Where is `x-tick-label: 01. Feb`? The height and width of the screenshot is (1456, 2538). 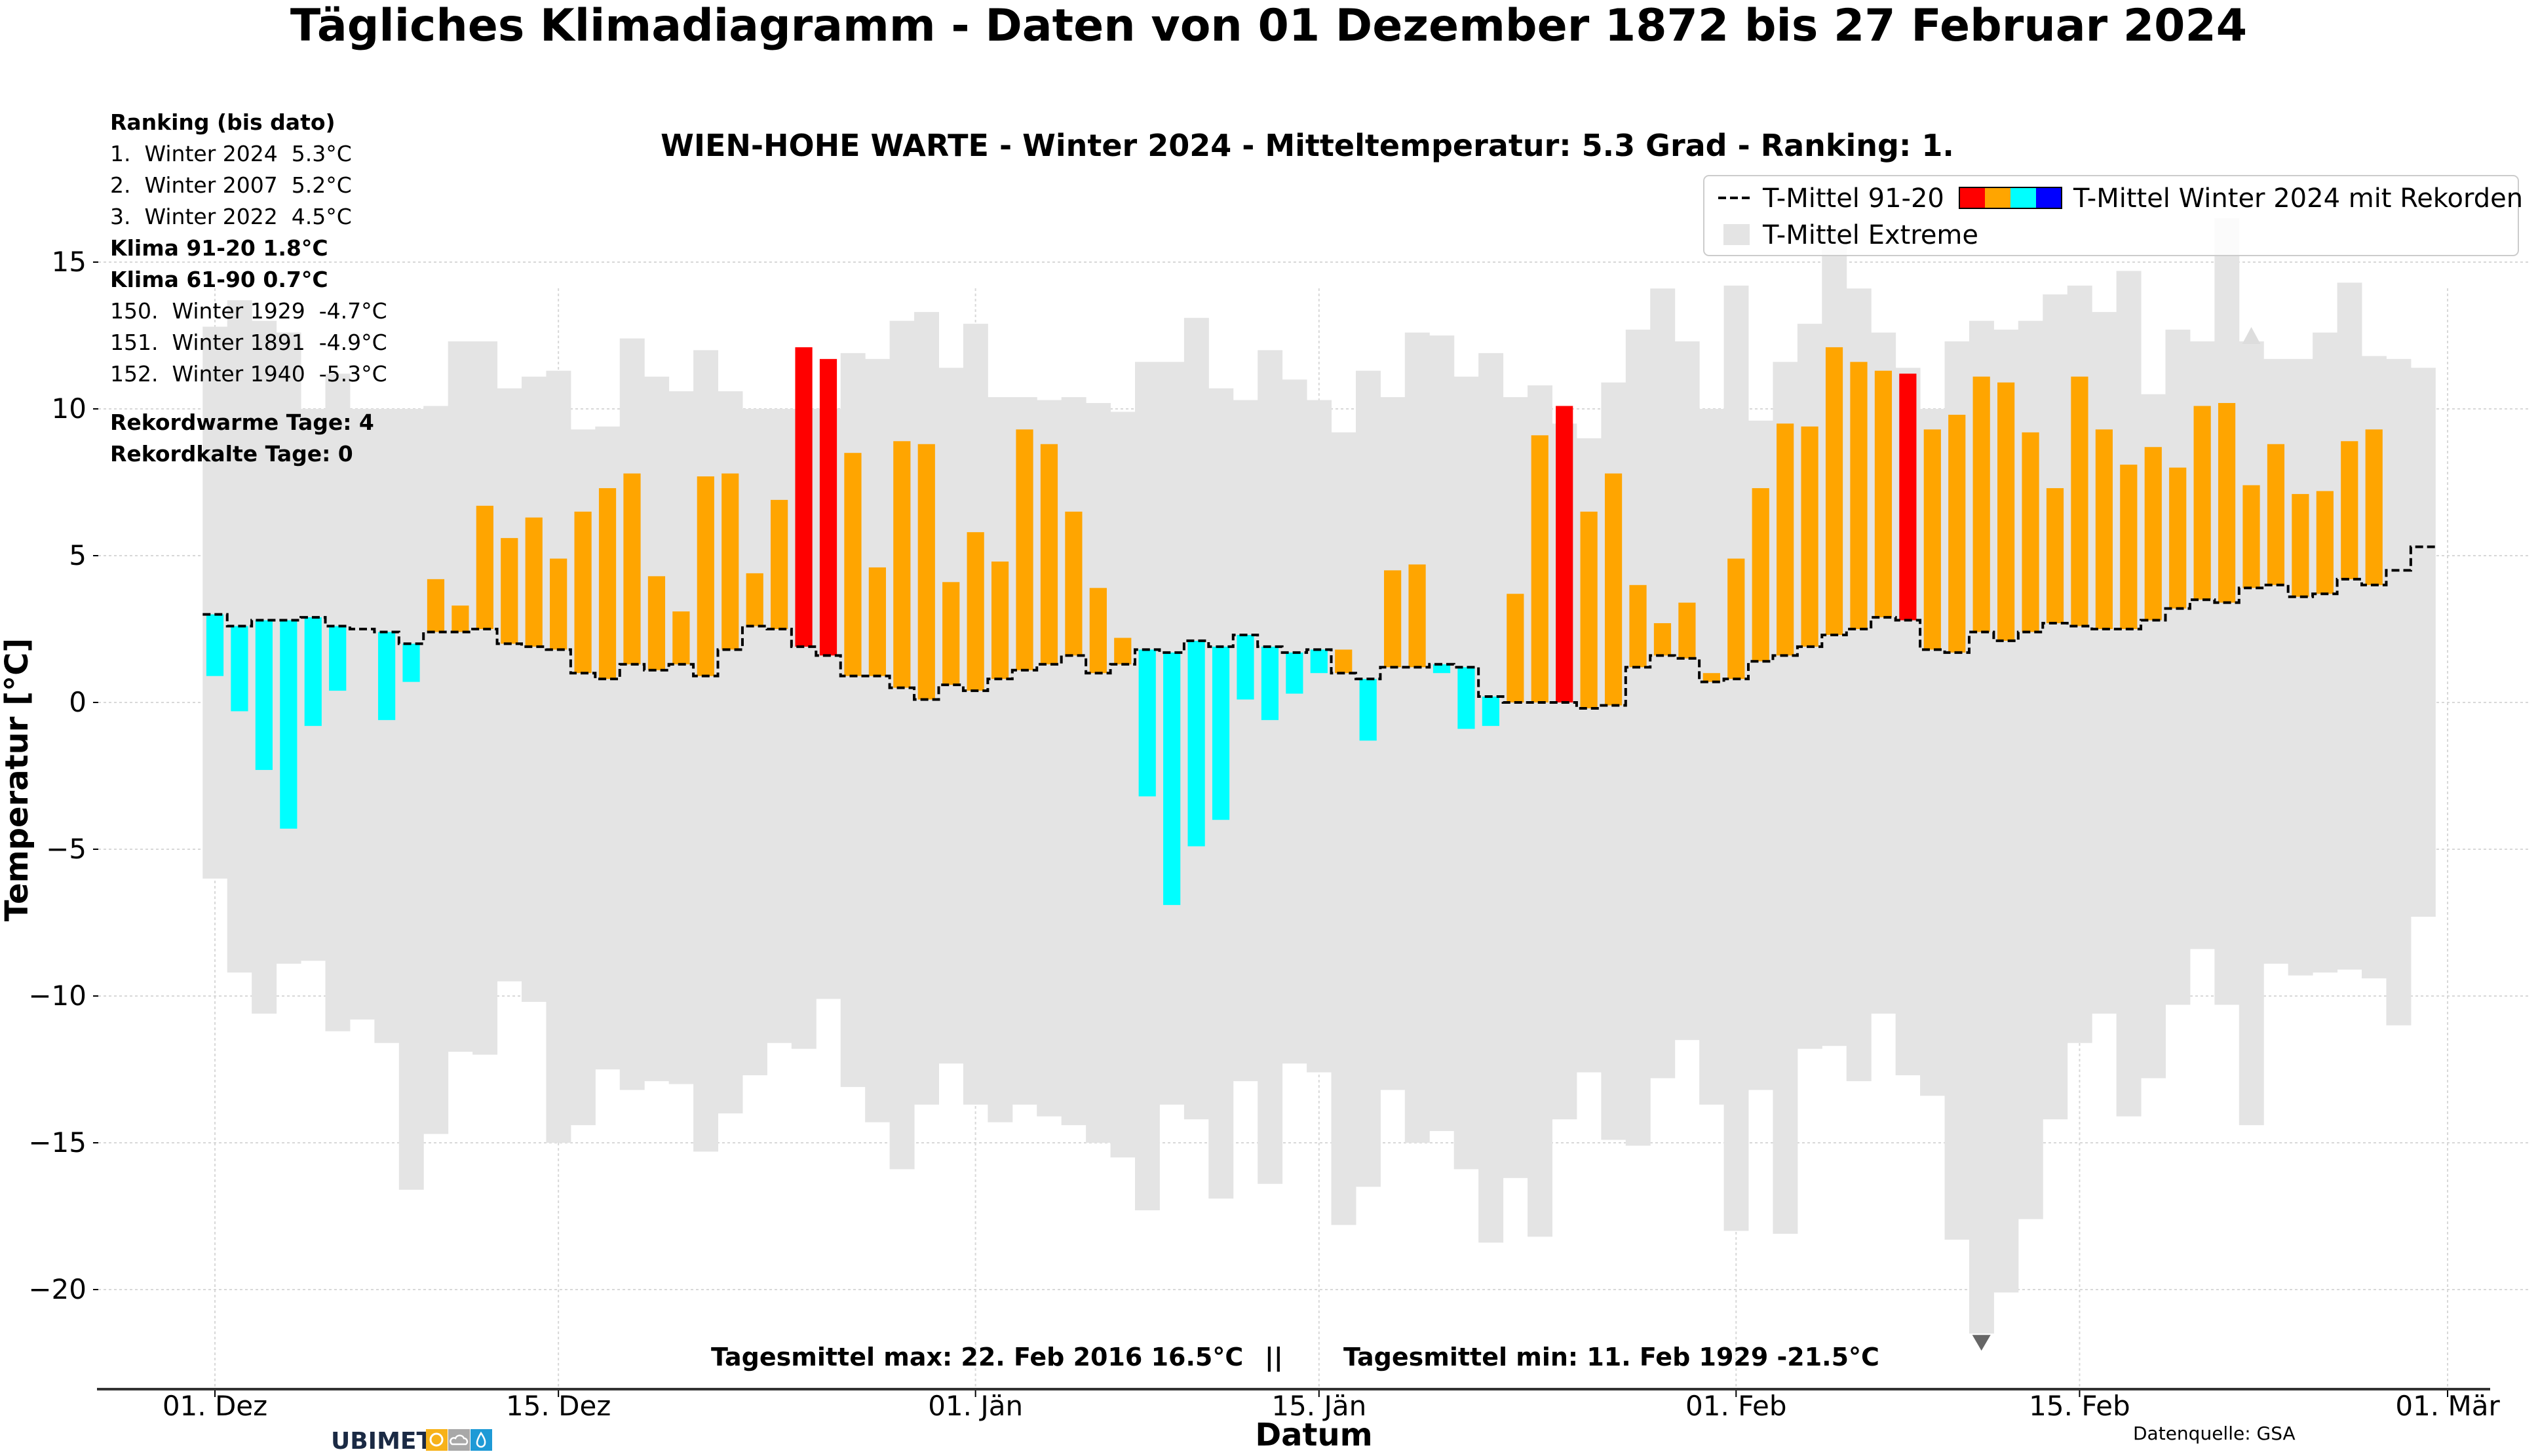
x-tick-label: 01. Feb is located at coordinates (1736, 1406).